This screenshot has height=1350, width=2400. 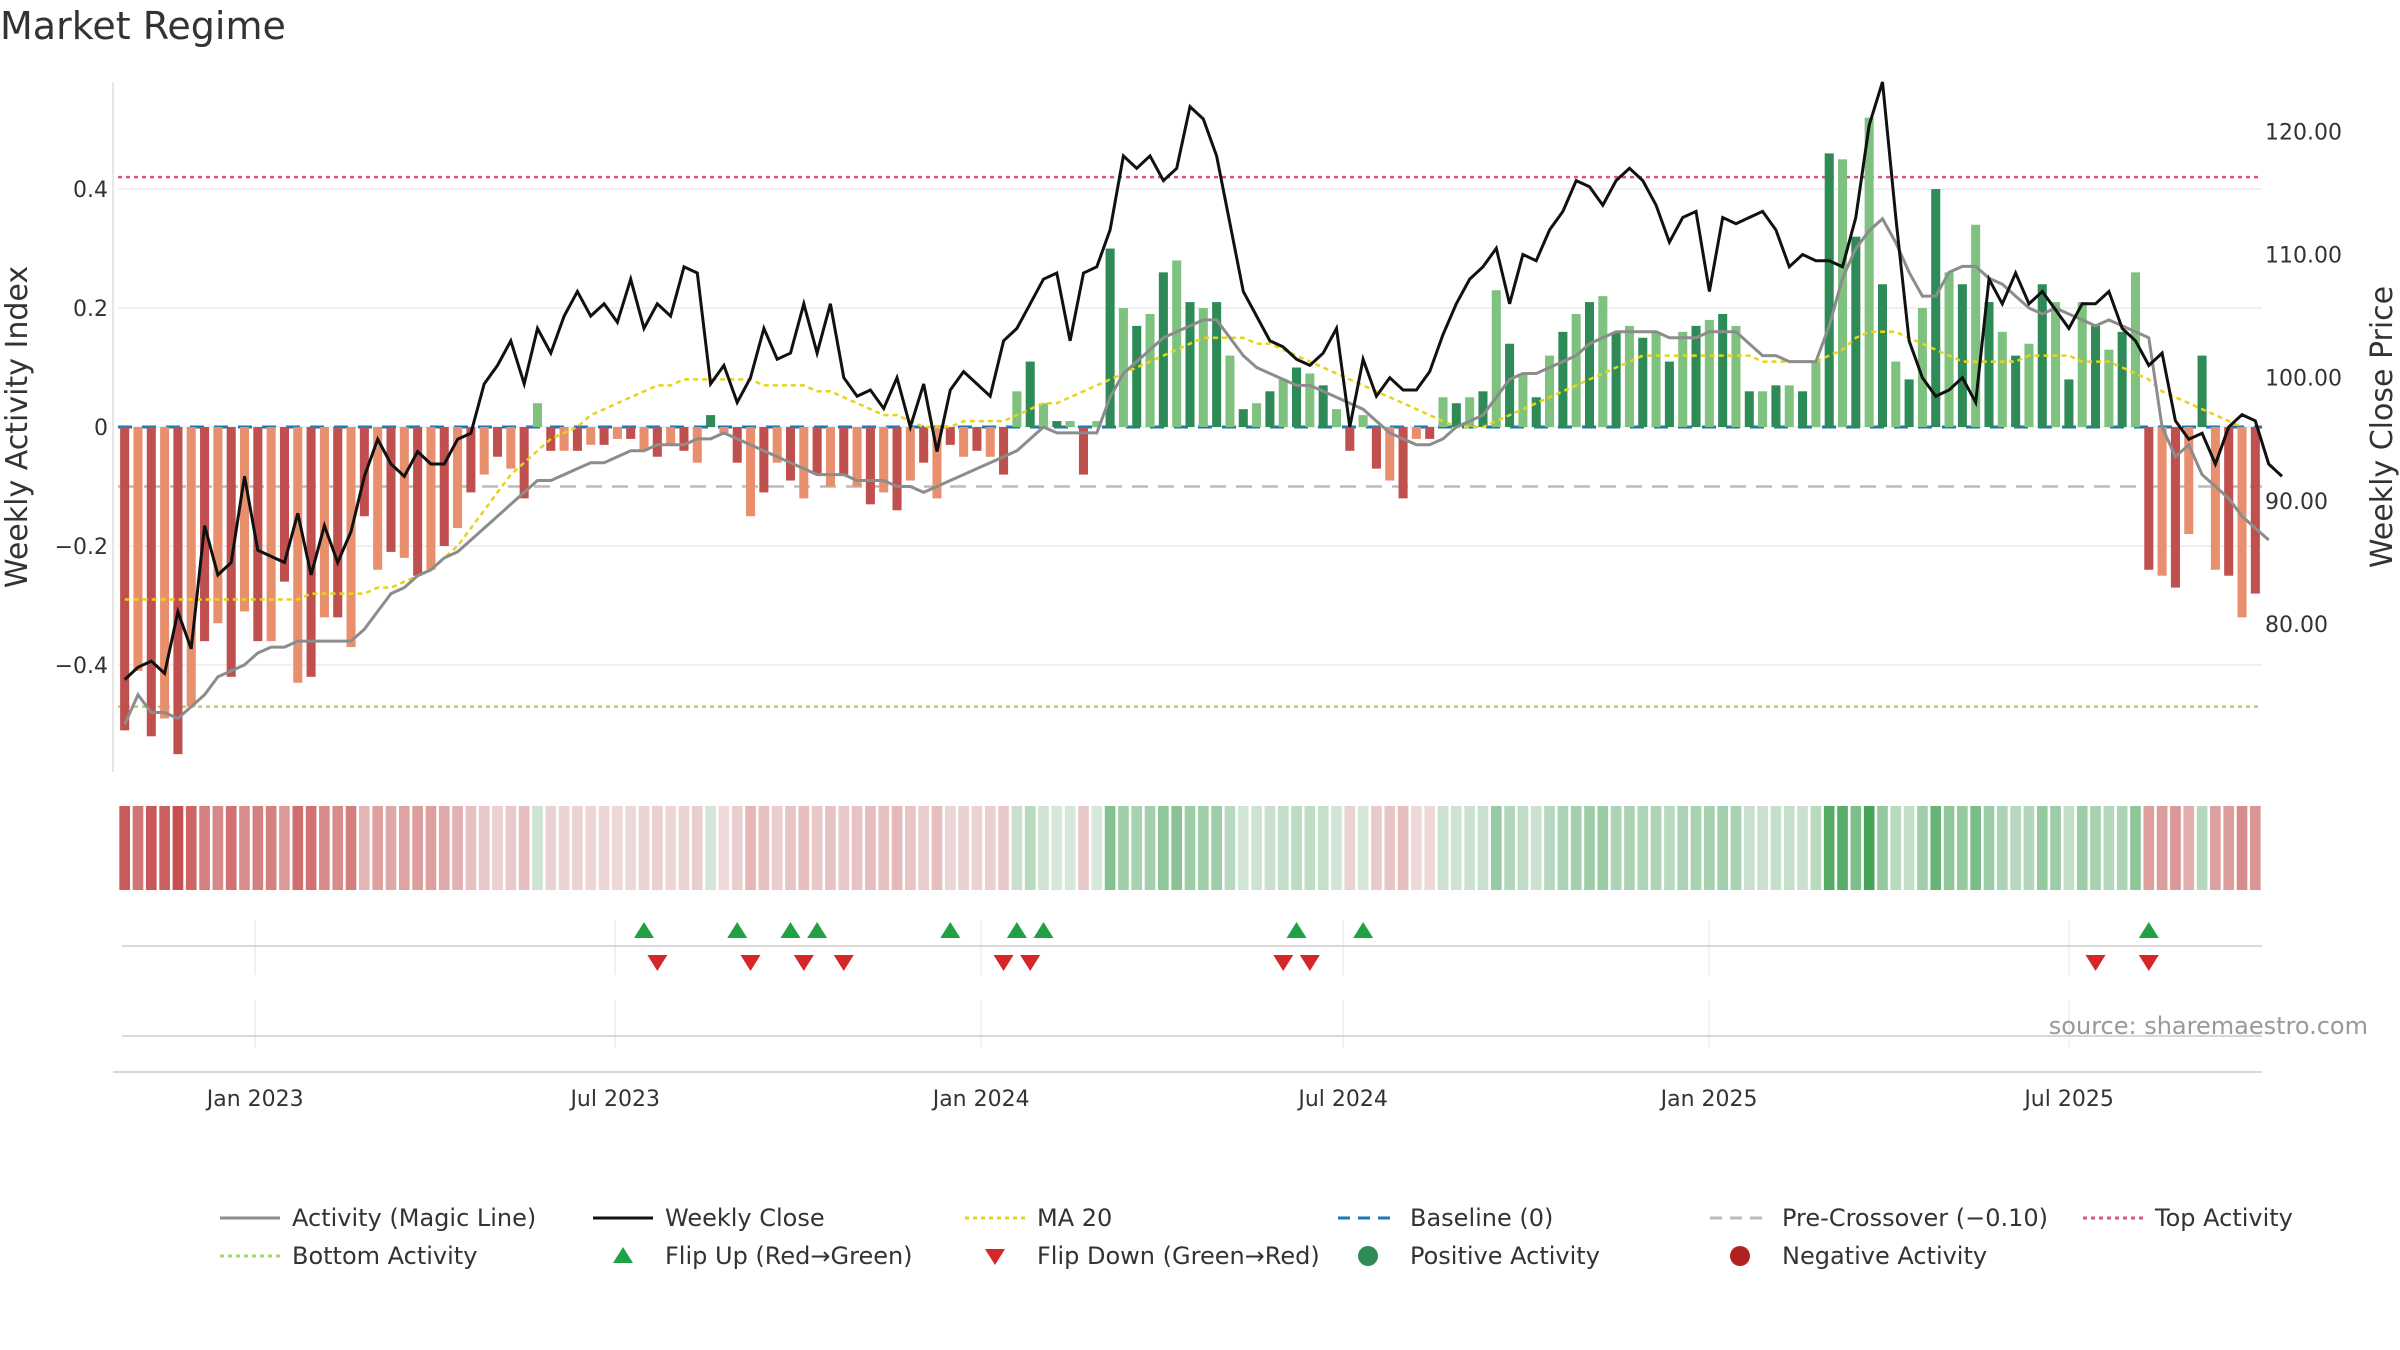 What do you see at coordinates (348, 1256) in the screenshot?
I see `legend-item: Bottom Activity` at bounding box center [348, 1256].